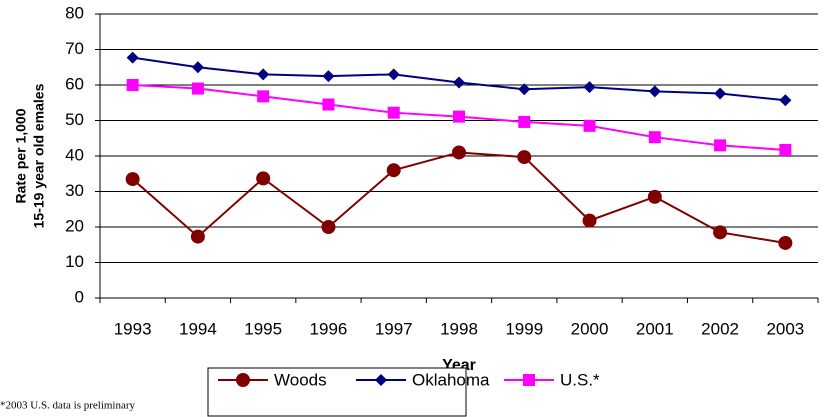  What do you see at coordinates (79, 296) in the screenshot?
I see `y-tick-label: 0` at bounding box center [79, 296].